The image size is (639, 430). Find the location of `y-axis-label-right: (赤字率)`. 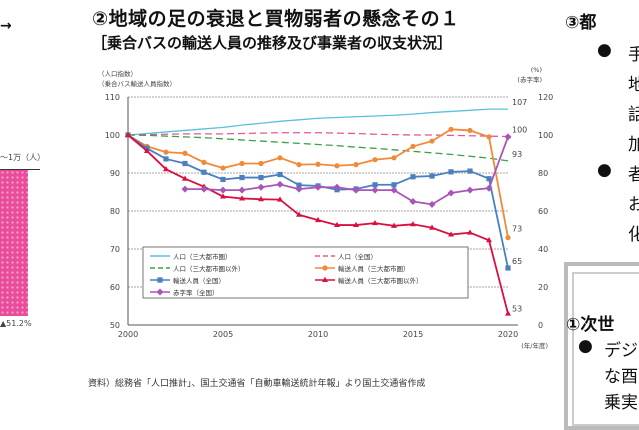

y-axis-label-right: (赤字率) is located at coordinates (529, 79).